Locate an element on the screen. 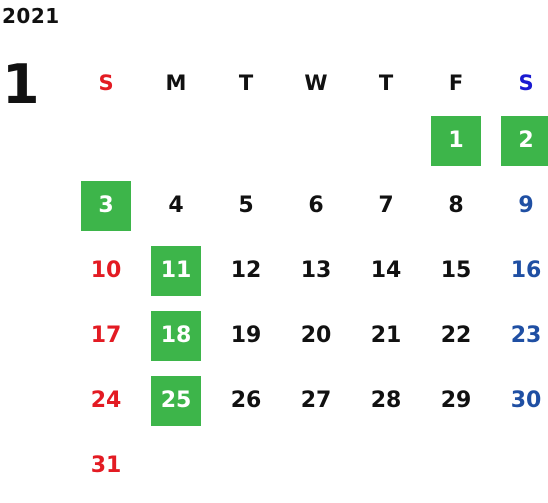  day-cell: 21 is located at coordinates (386, 335).